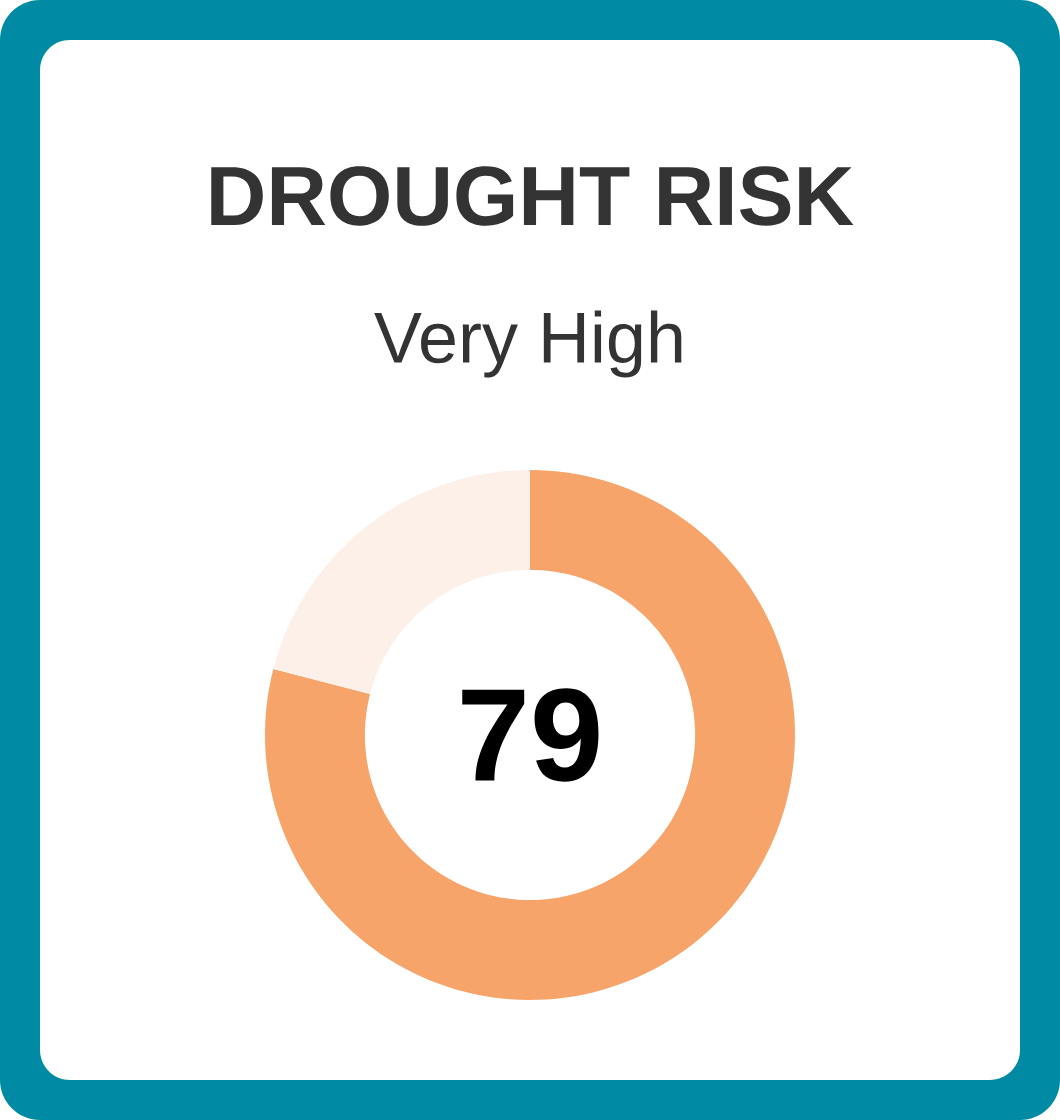  Describe the element at coordinates (532, 196) in the screenshot. I see `chart-title: DROUGHT RISK` at that location.